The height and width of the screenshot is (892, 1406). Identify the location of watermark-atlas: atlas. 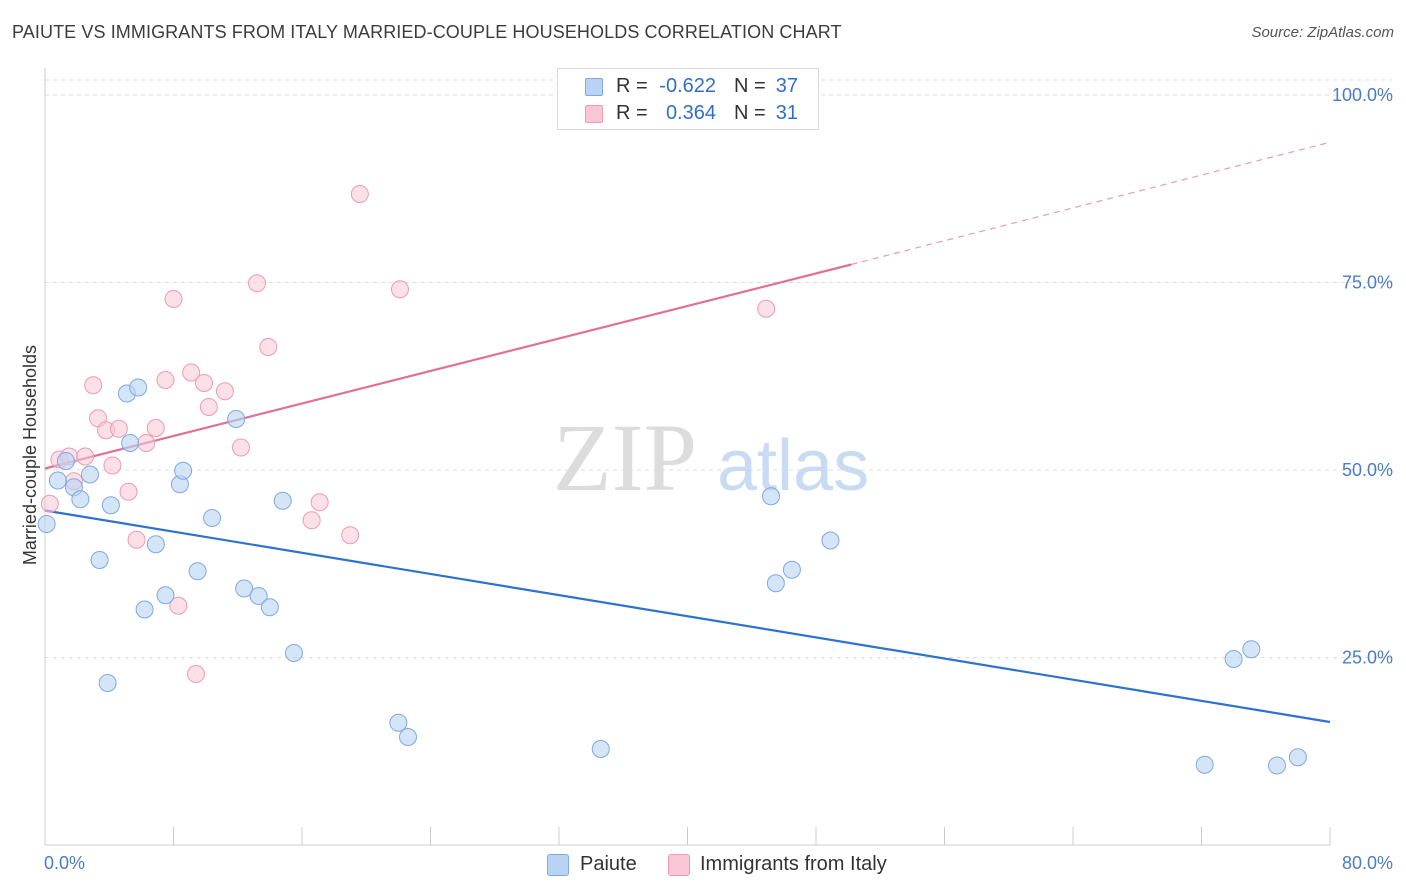
(793, 466).